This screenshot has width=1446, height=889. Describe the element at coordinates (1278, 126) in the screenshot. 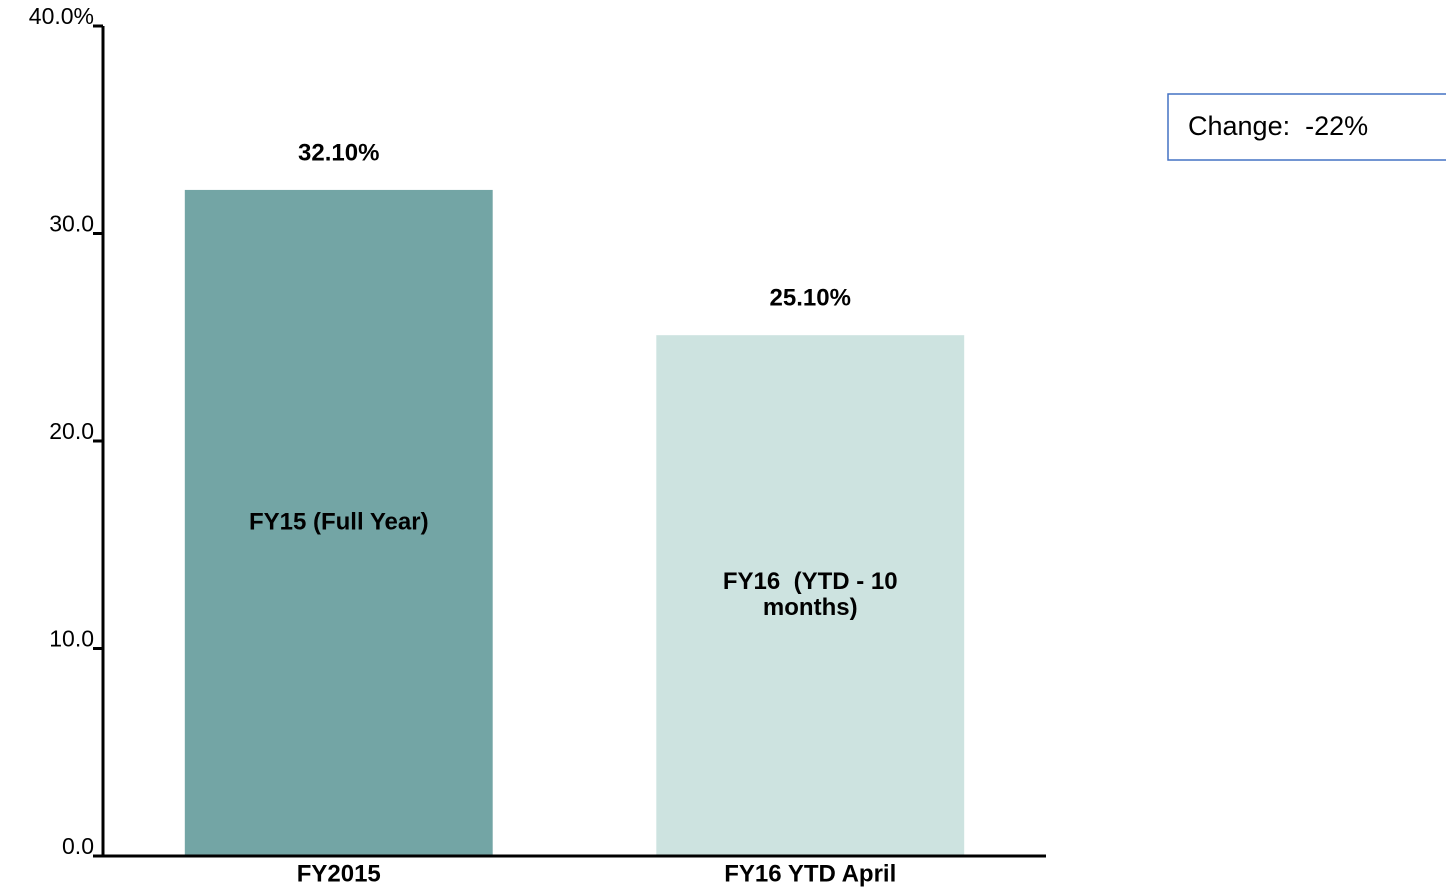

I see `annotation: Change: -22%` at that location.